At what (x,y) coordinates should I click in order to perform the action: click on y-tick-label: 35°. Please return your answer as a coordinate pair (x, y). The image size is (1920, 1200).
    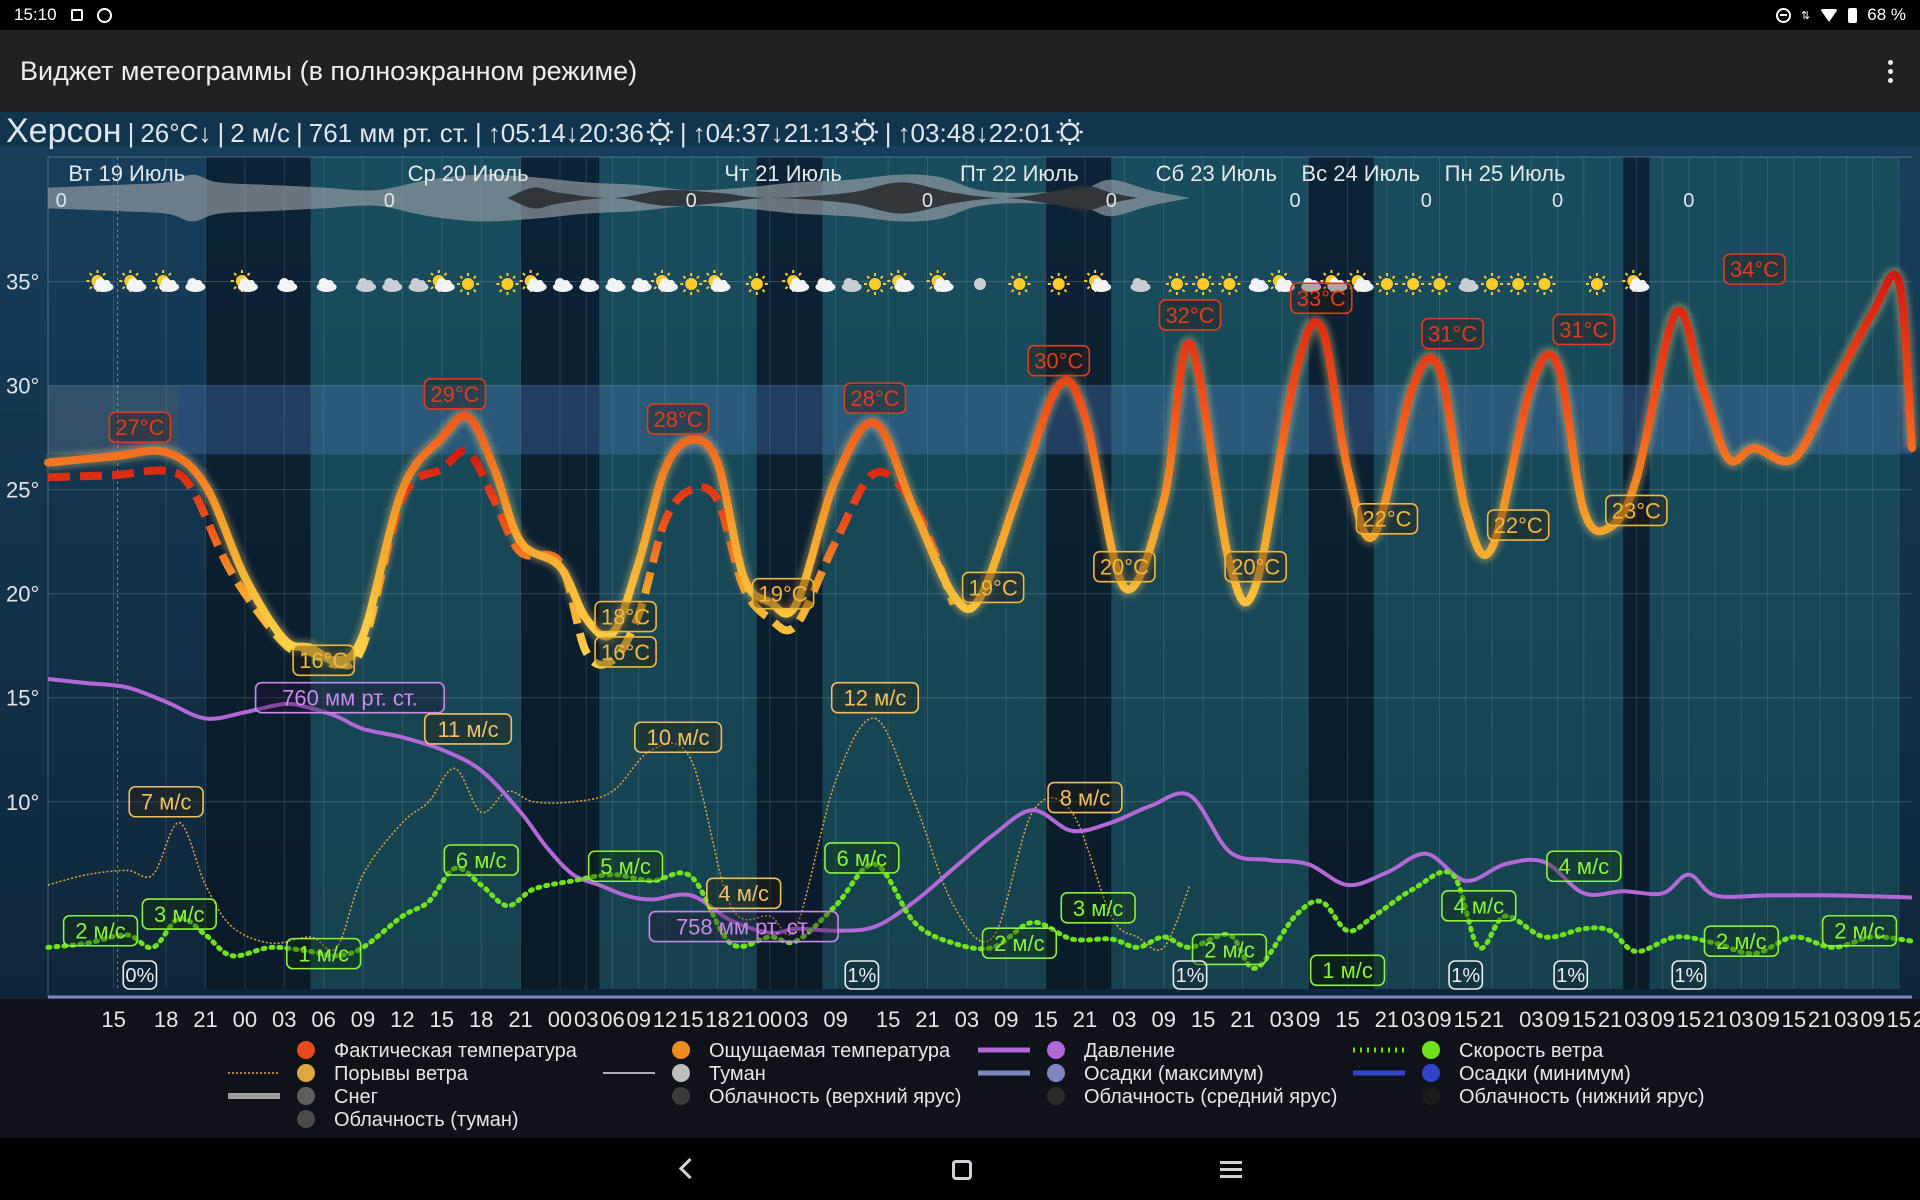
    Looking at the image, I should click on (22, 282).